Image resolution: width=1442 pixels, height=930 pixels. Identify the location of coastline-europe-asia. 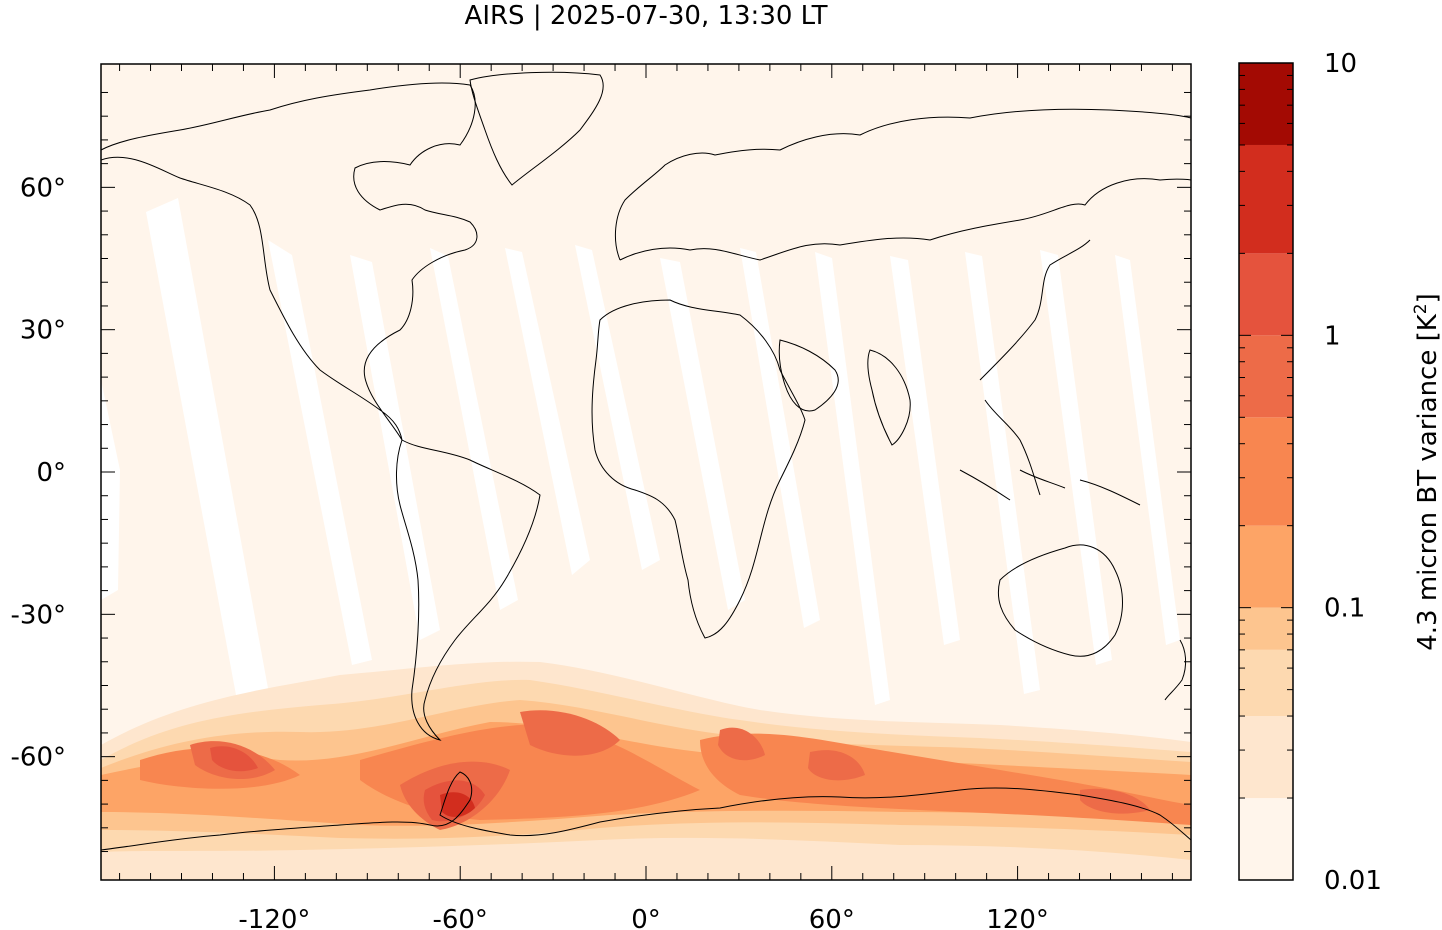
(903, 184).